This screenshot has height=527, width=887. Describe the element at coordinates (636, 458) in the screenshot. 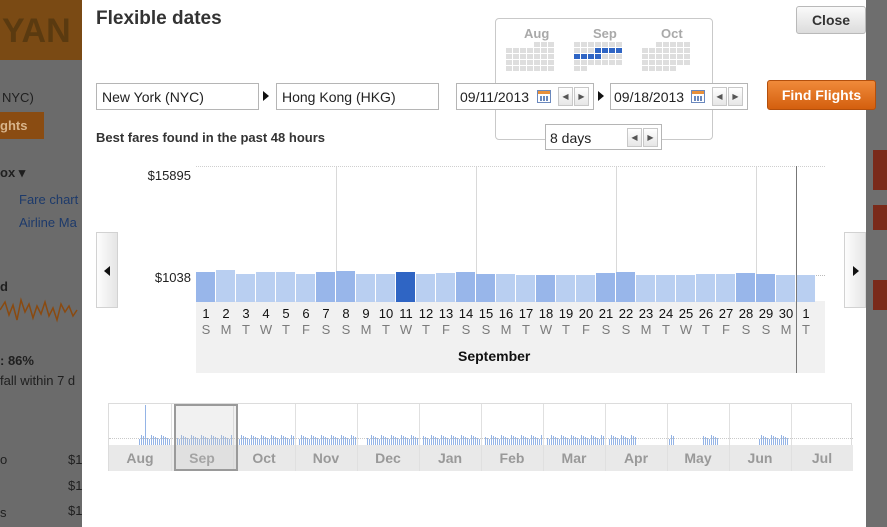

I see `overview-month-label: Apr` at that location.